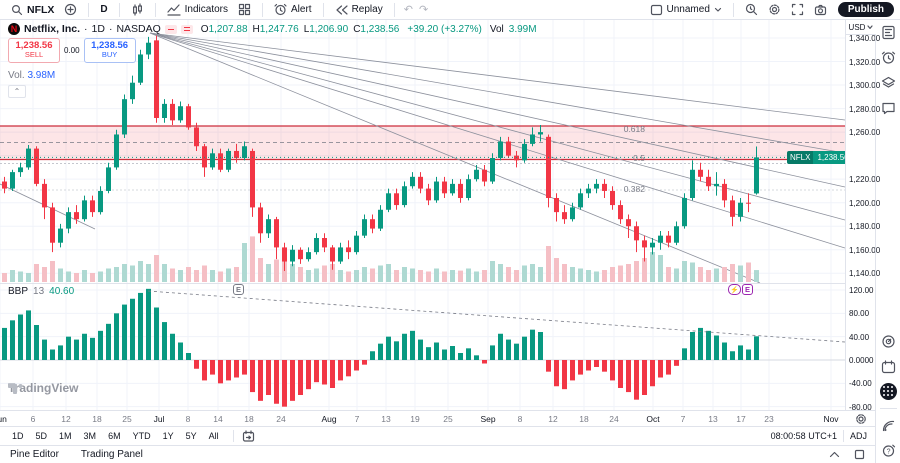  What do you see at coordinates (34, 454) in the screenshot?
I see `tab-pine-editor: Pine Editor` at bounding box center [34, 454].